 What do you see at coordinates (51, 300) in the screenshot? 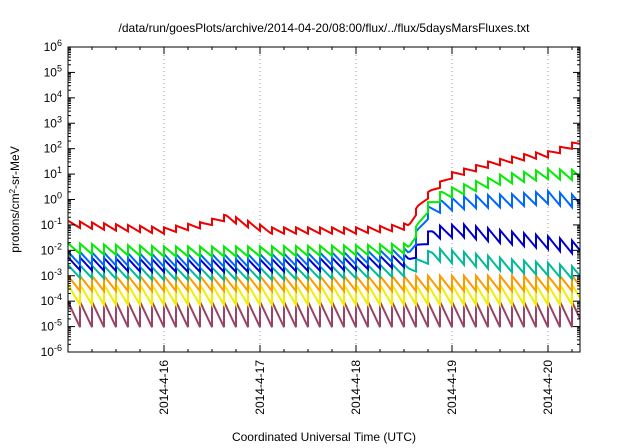
I see `y-tick-label: 10⁻⁴` at bounding box center [51, 300].